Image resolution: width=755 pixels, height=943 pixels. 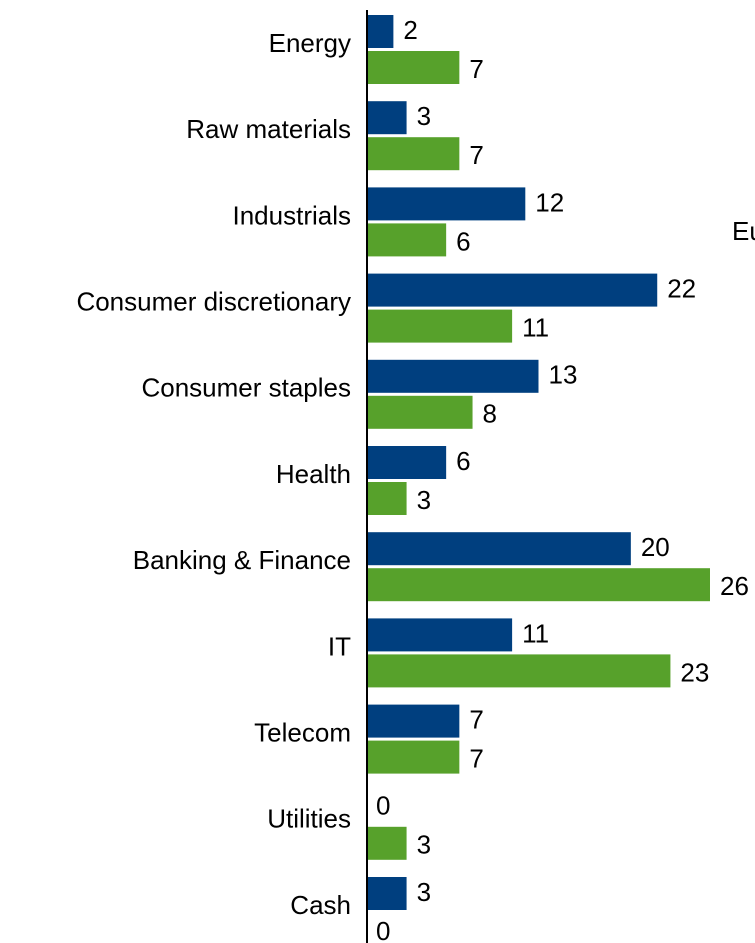 I want to click on data-label: 13, so click(x=563, y=375).